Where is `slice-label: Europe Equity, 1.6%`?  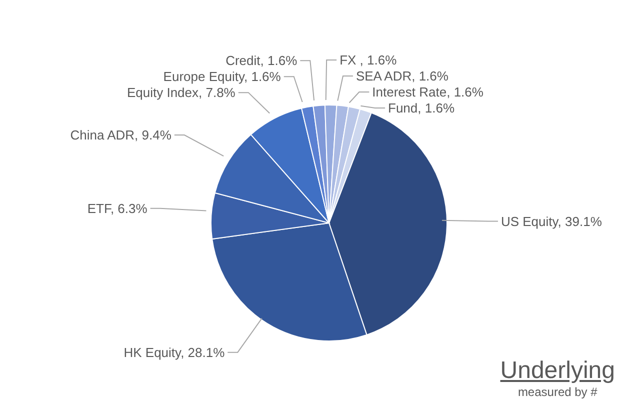 slice-label: Europe Equity, 1.6% is located at coordinates (222, 76).